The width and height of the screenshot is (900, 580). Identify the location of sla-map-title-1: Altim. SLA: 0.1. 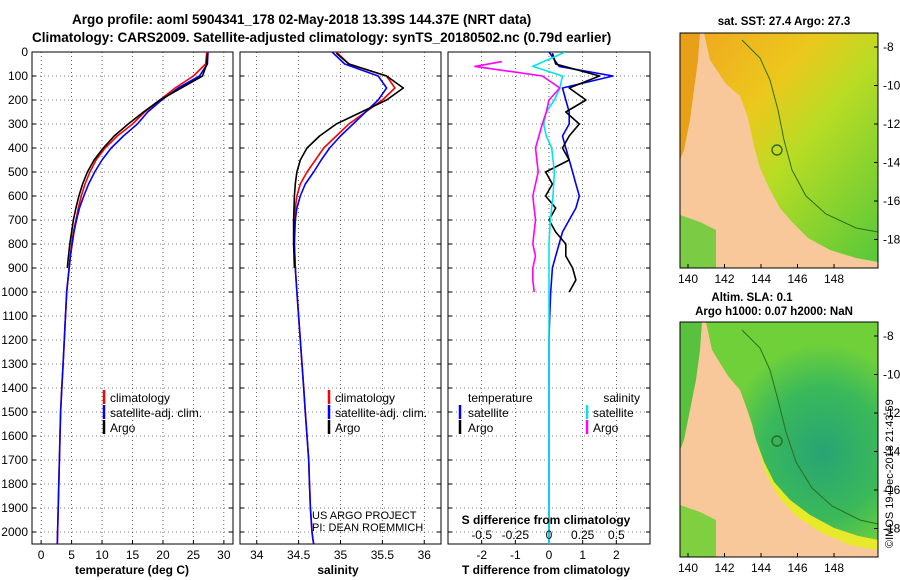
(752, 298).